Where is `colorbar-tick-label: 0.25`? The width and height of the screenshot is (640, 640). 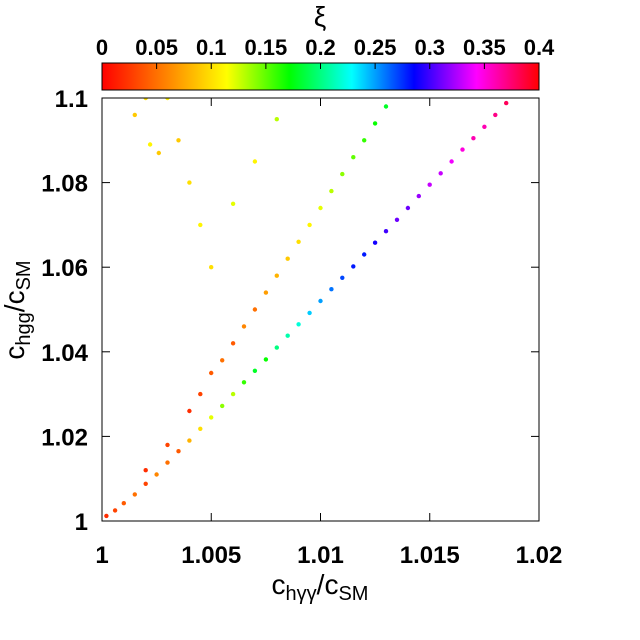 colorbar-tick-label: 0.25 is located at coordinates (375, 47).